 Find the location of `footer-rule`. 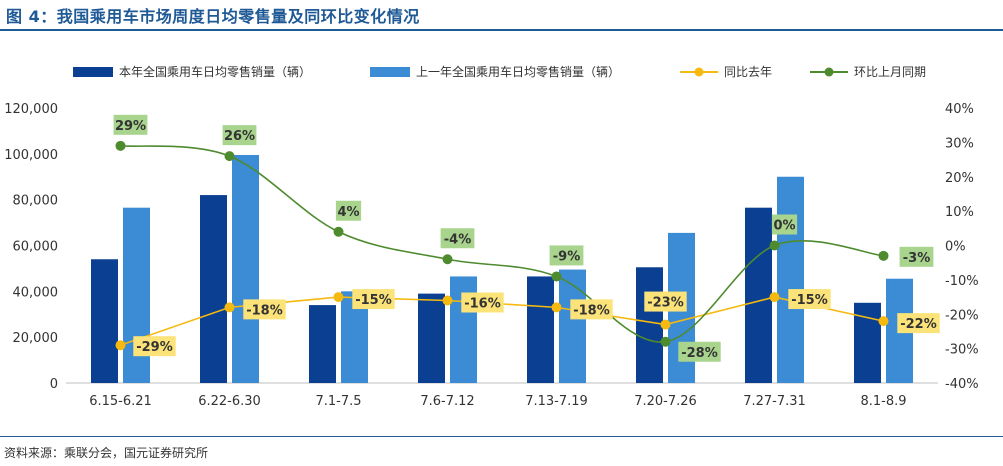

footer-rule is located at coordinates (501, 436).